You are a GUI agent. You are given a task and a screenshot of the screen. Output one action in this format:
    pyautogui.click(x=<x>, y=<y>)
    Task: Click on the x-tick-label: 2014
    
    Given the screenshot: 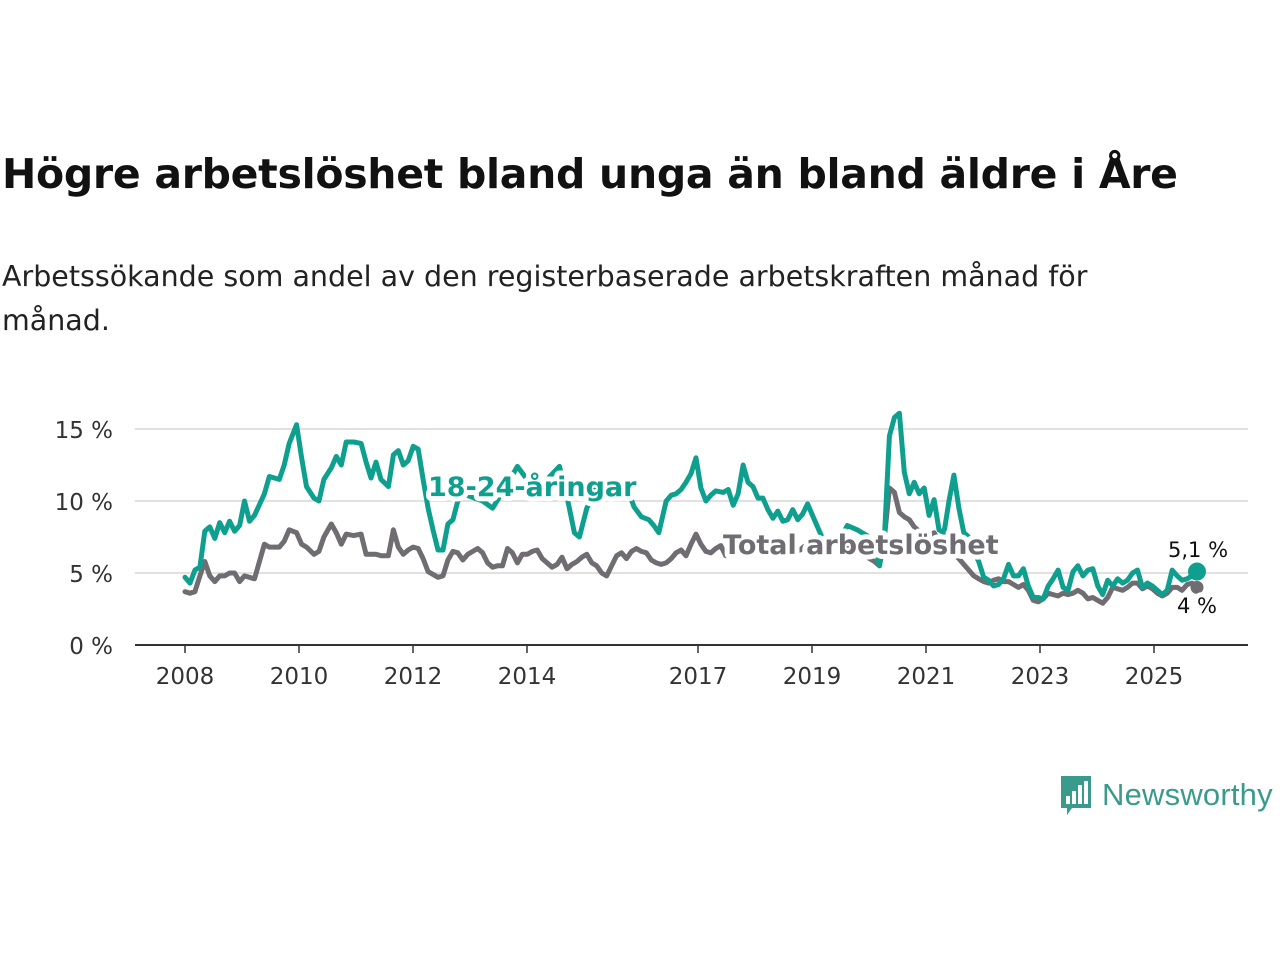 What is the action you would take?
    pyautogui.click(x=527, y=677)
    